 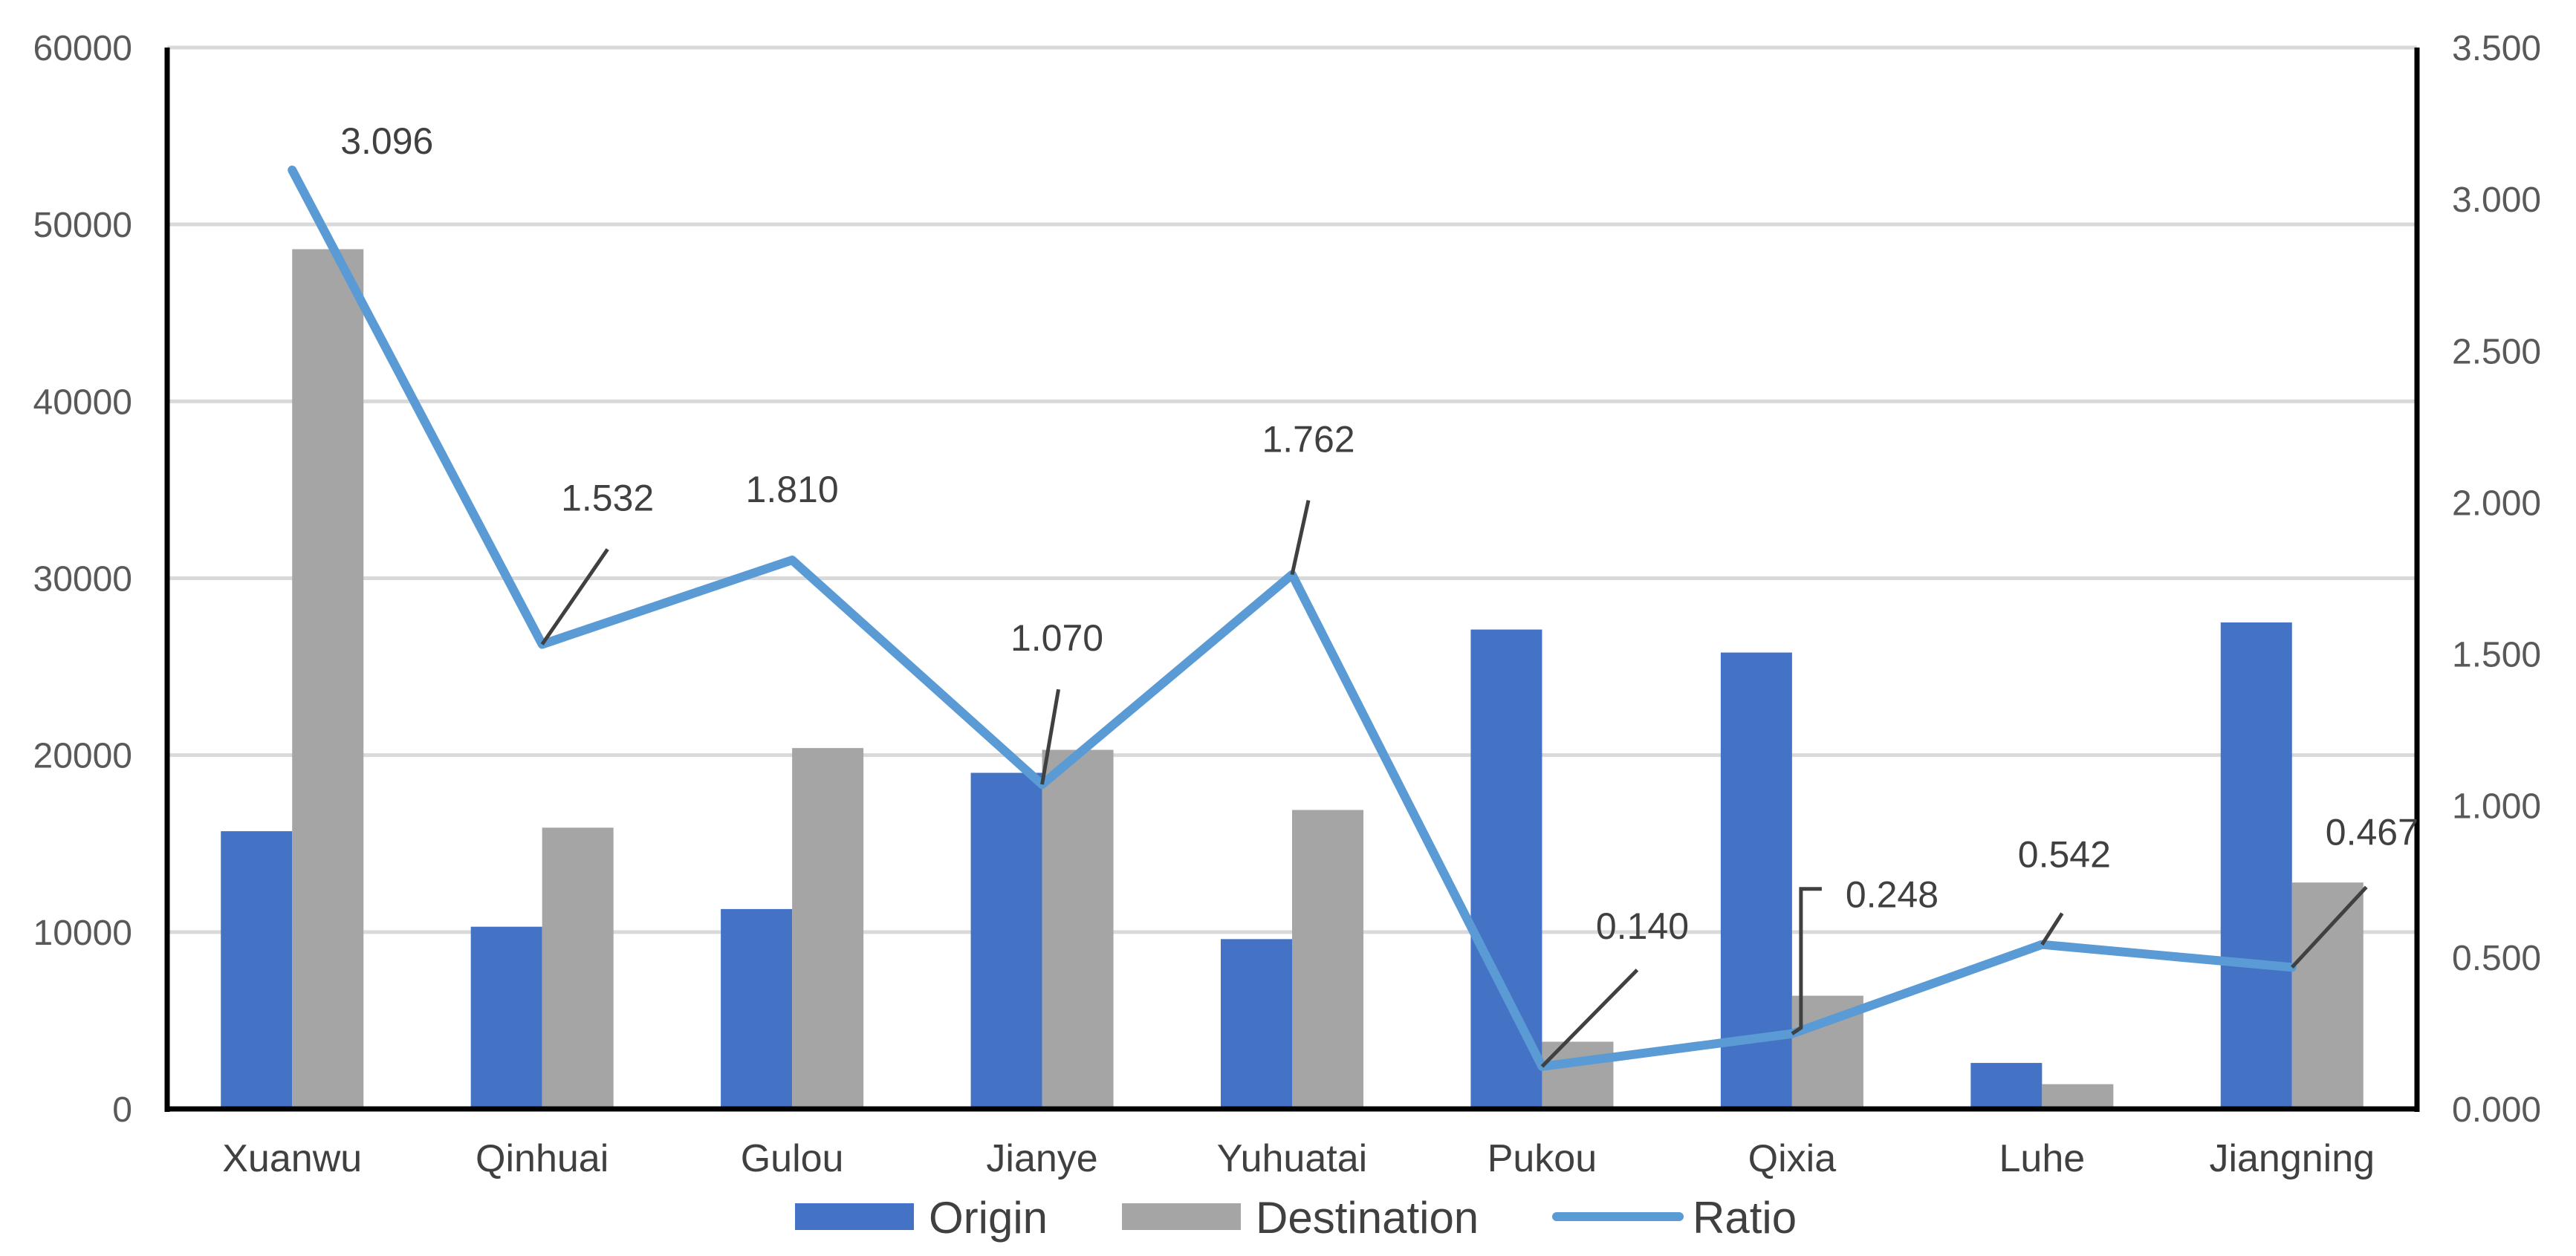 What do you see at coordinates (1308, 440) in the screenshot?
I see `ratio-data-label: 1.762` at bounding box center [1308, 440].